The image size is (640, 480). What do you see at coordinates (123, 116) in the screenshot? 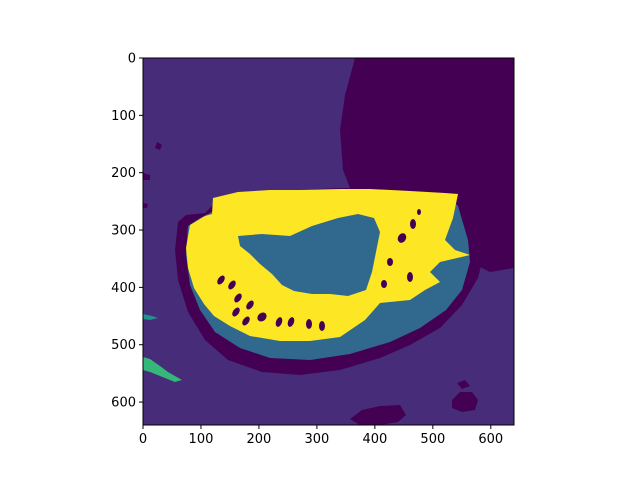
I see `y-tick-label: 100` at bounding box center [123, 116].